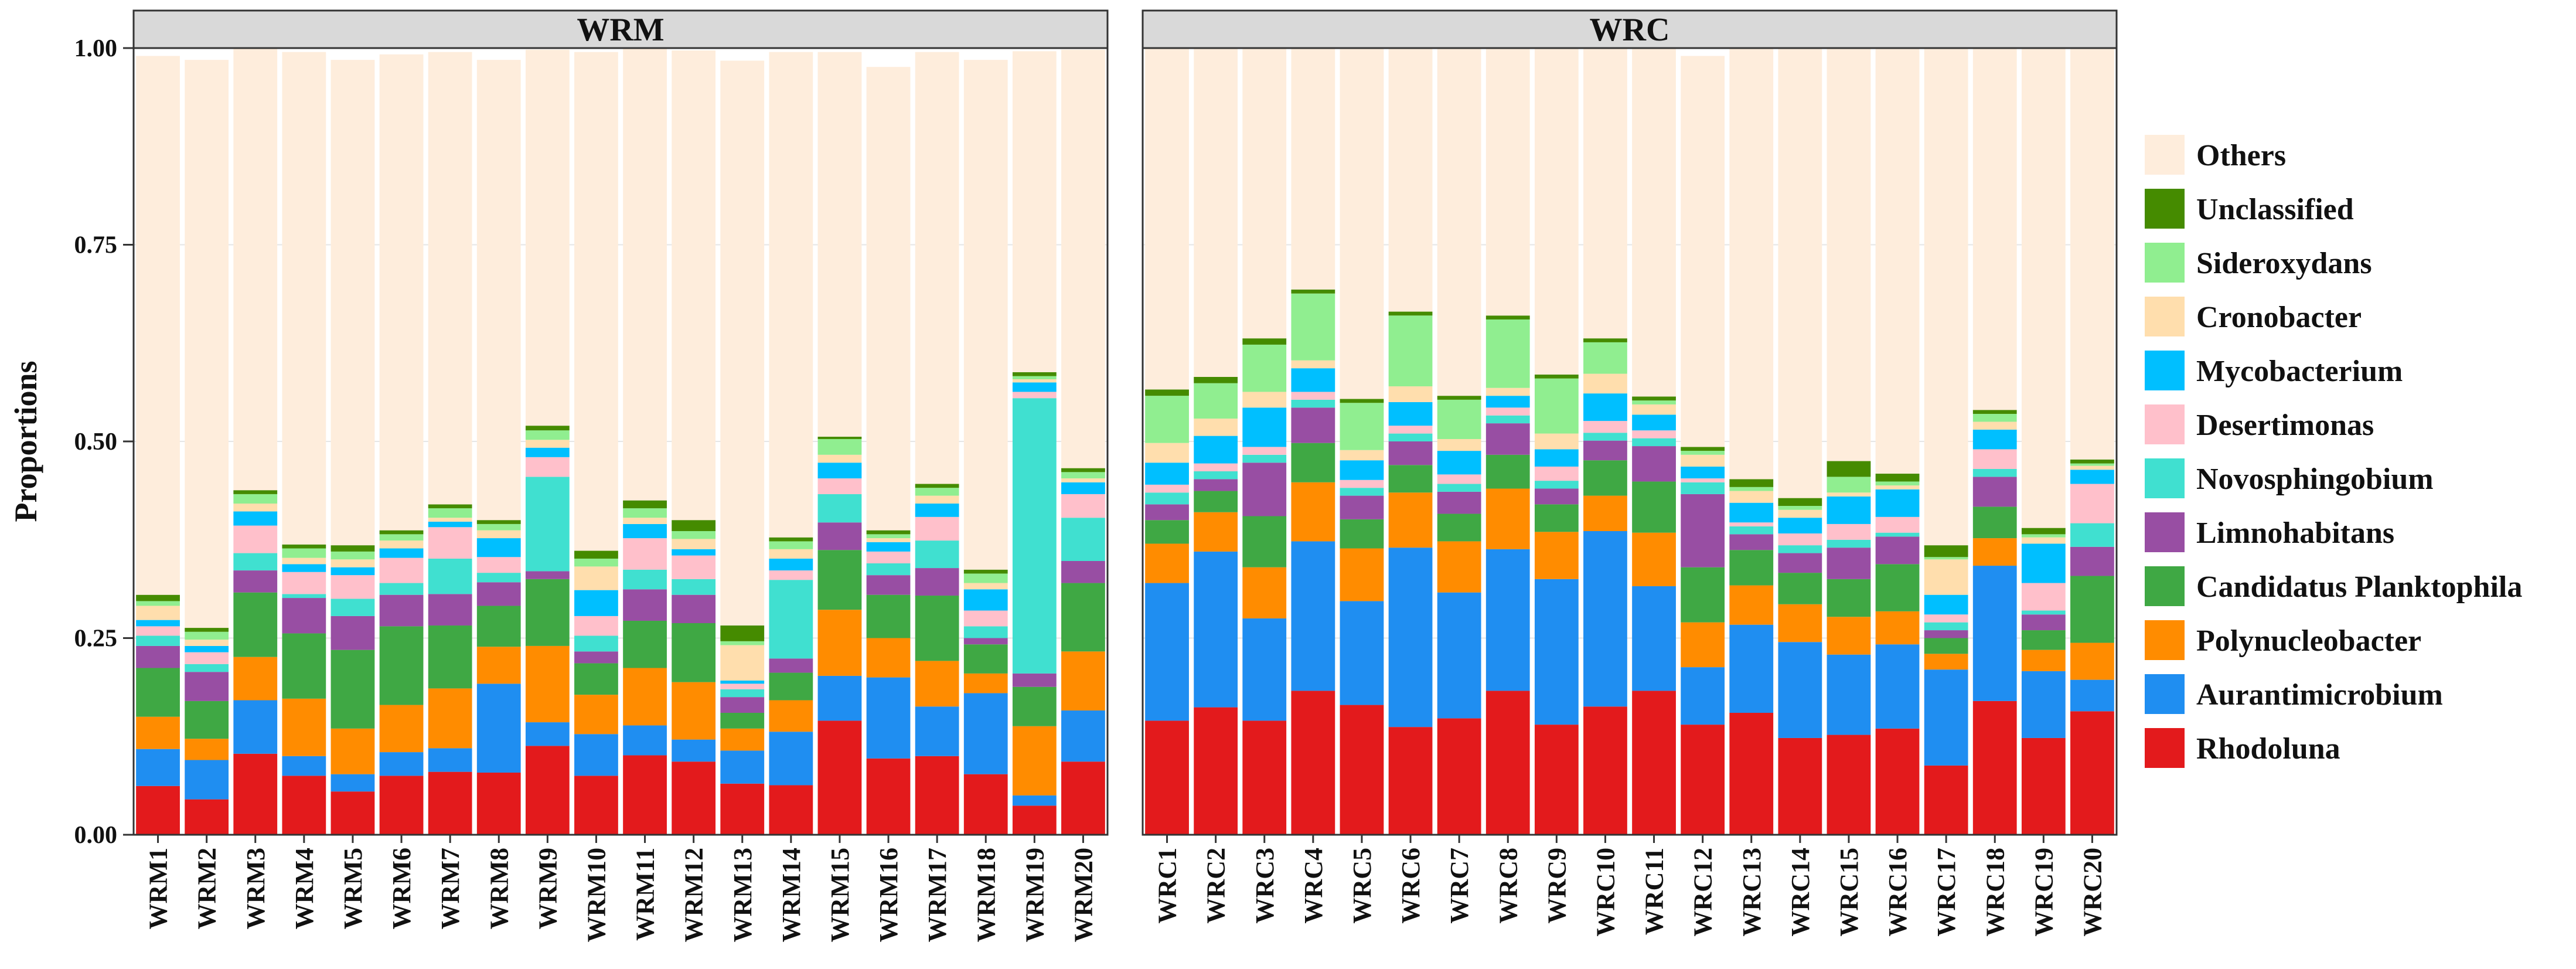 Image resolution: width=2576 pixels, height=969 pixels. What do you see at coordinates (1703, 892) in the screenshot?
I see `x-tick-label: WRC12` at bounding box center [1703, 892].